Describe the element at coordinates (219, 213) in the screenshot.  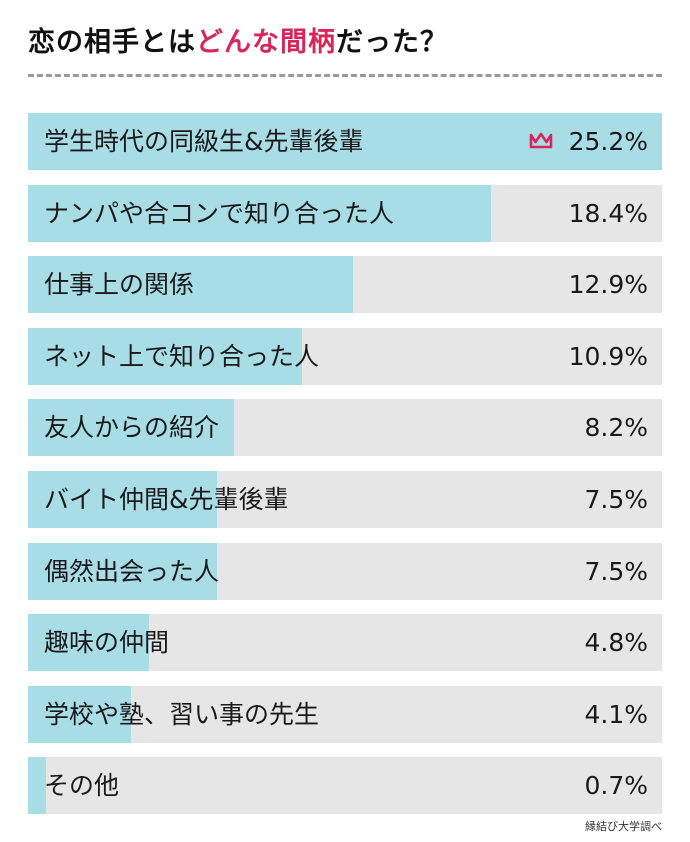
I see `category-label: ナンパや合コンで知り合った人` at that location.